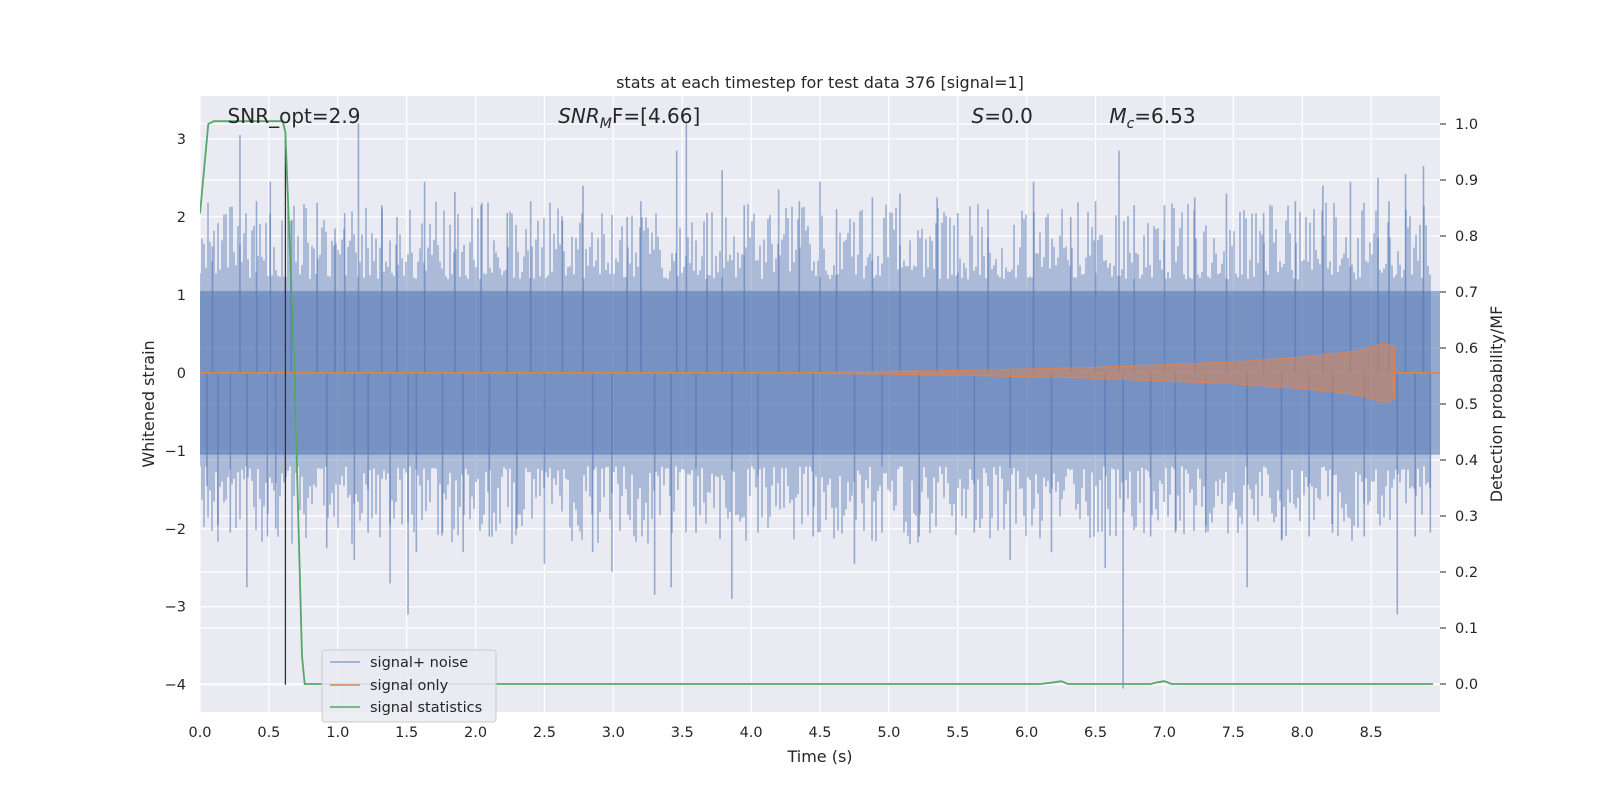 The image size is (1600, 800). I want to click on x-tick-label: 2.0, so click(475, 733).